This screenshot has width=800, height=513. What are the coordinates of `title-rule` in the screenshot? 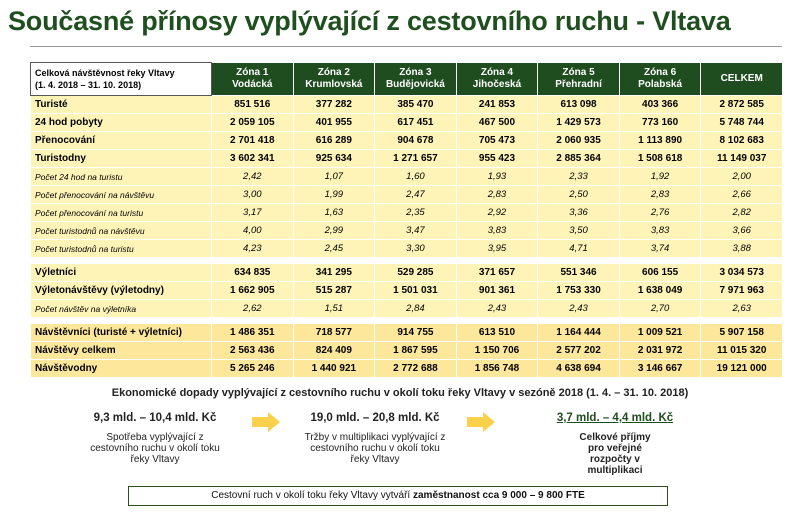 It's located at (406, 46).